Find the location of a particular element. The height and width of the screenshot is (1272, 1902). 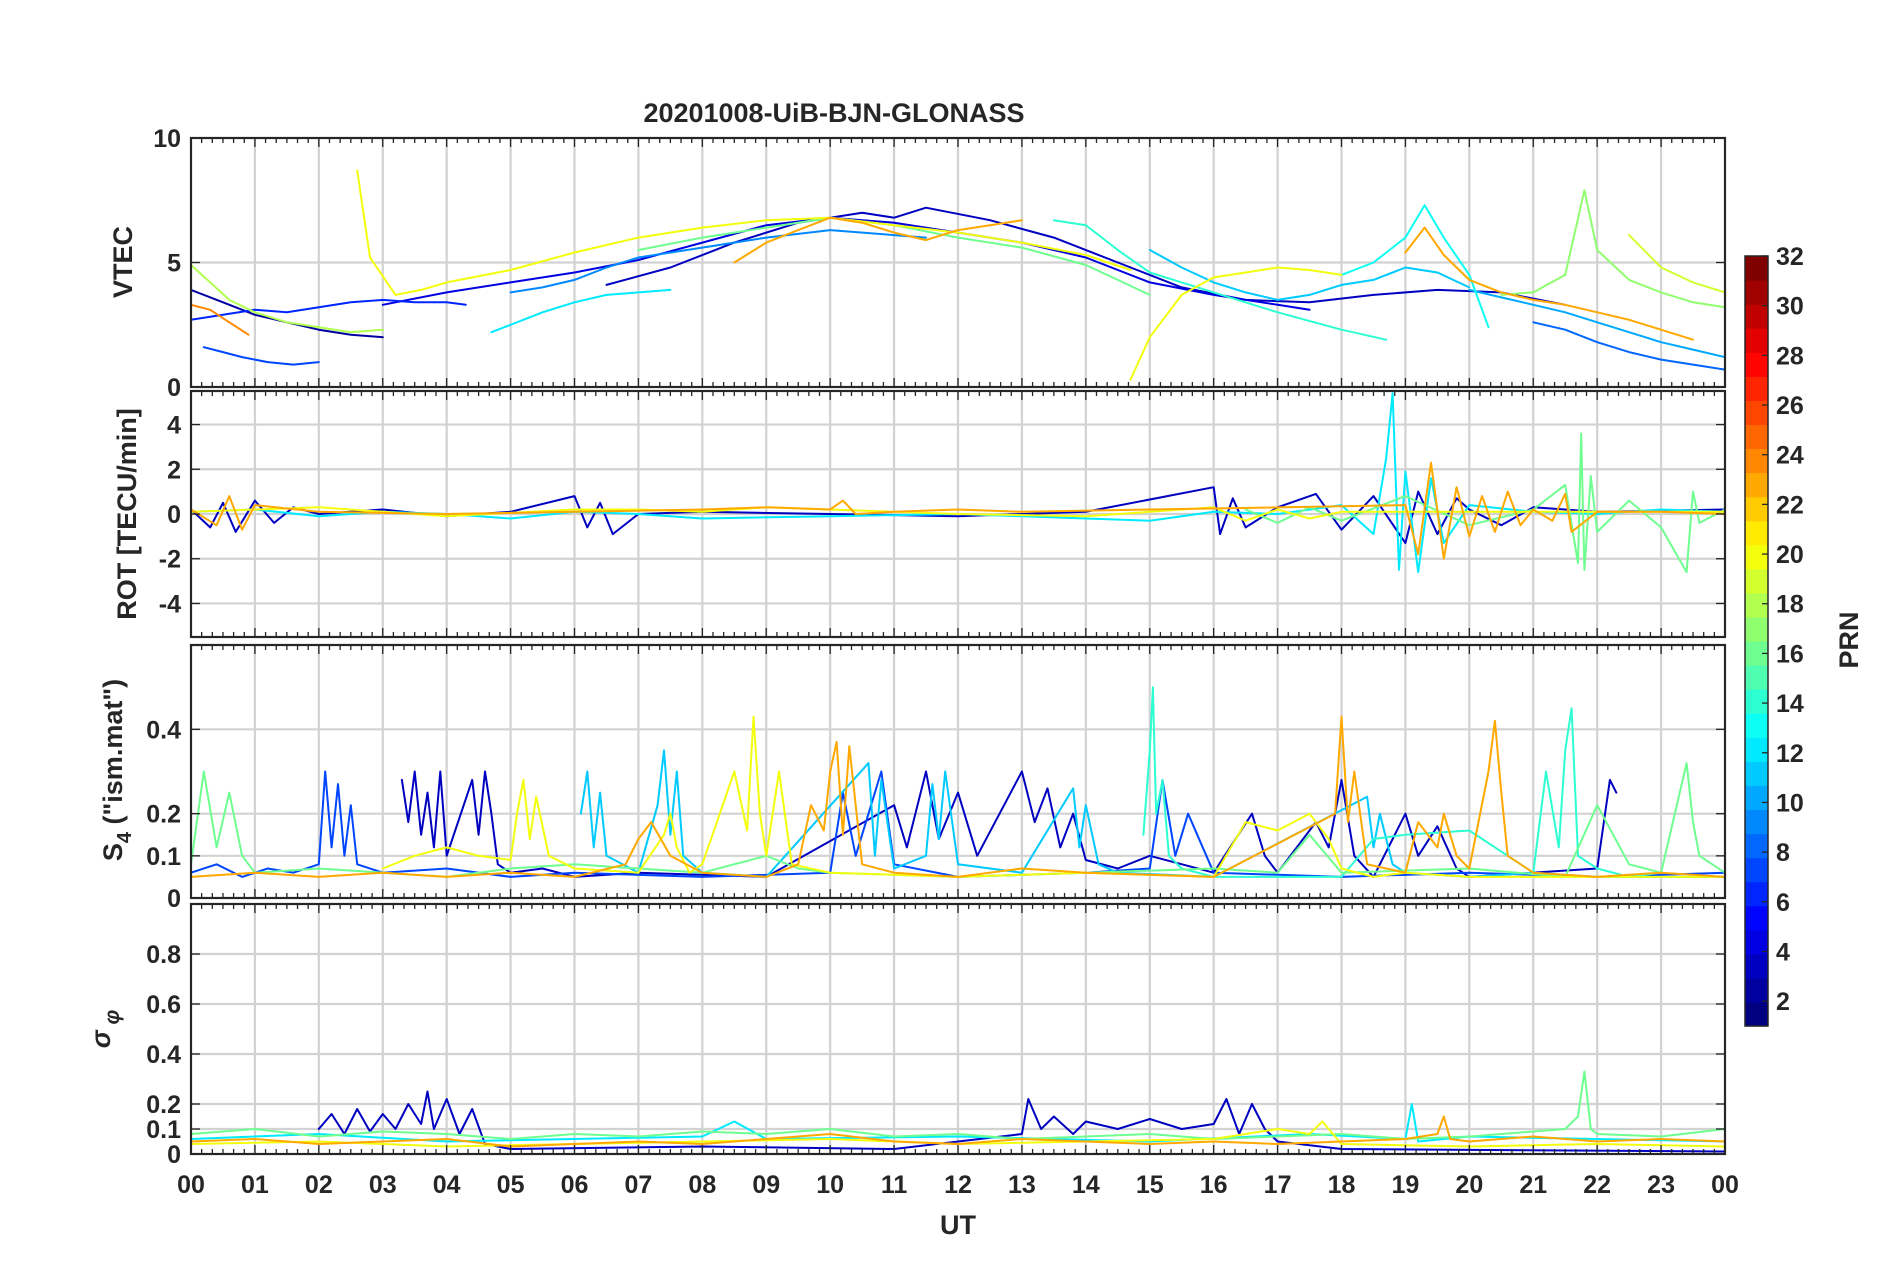

x-tick-label: 22 is located at coordinates (1597, 1185).